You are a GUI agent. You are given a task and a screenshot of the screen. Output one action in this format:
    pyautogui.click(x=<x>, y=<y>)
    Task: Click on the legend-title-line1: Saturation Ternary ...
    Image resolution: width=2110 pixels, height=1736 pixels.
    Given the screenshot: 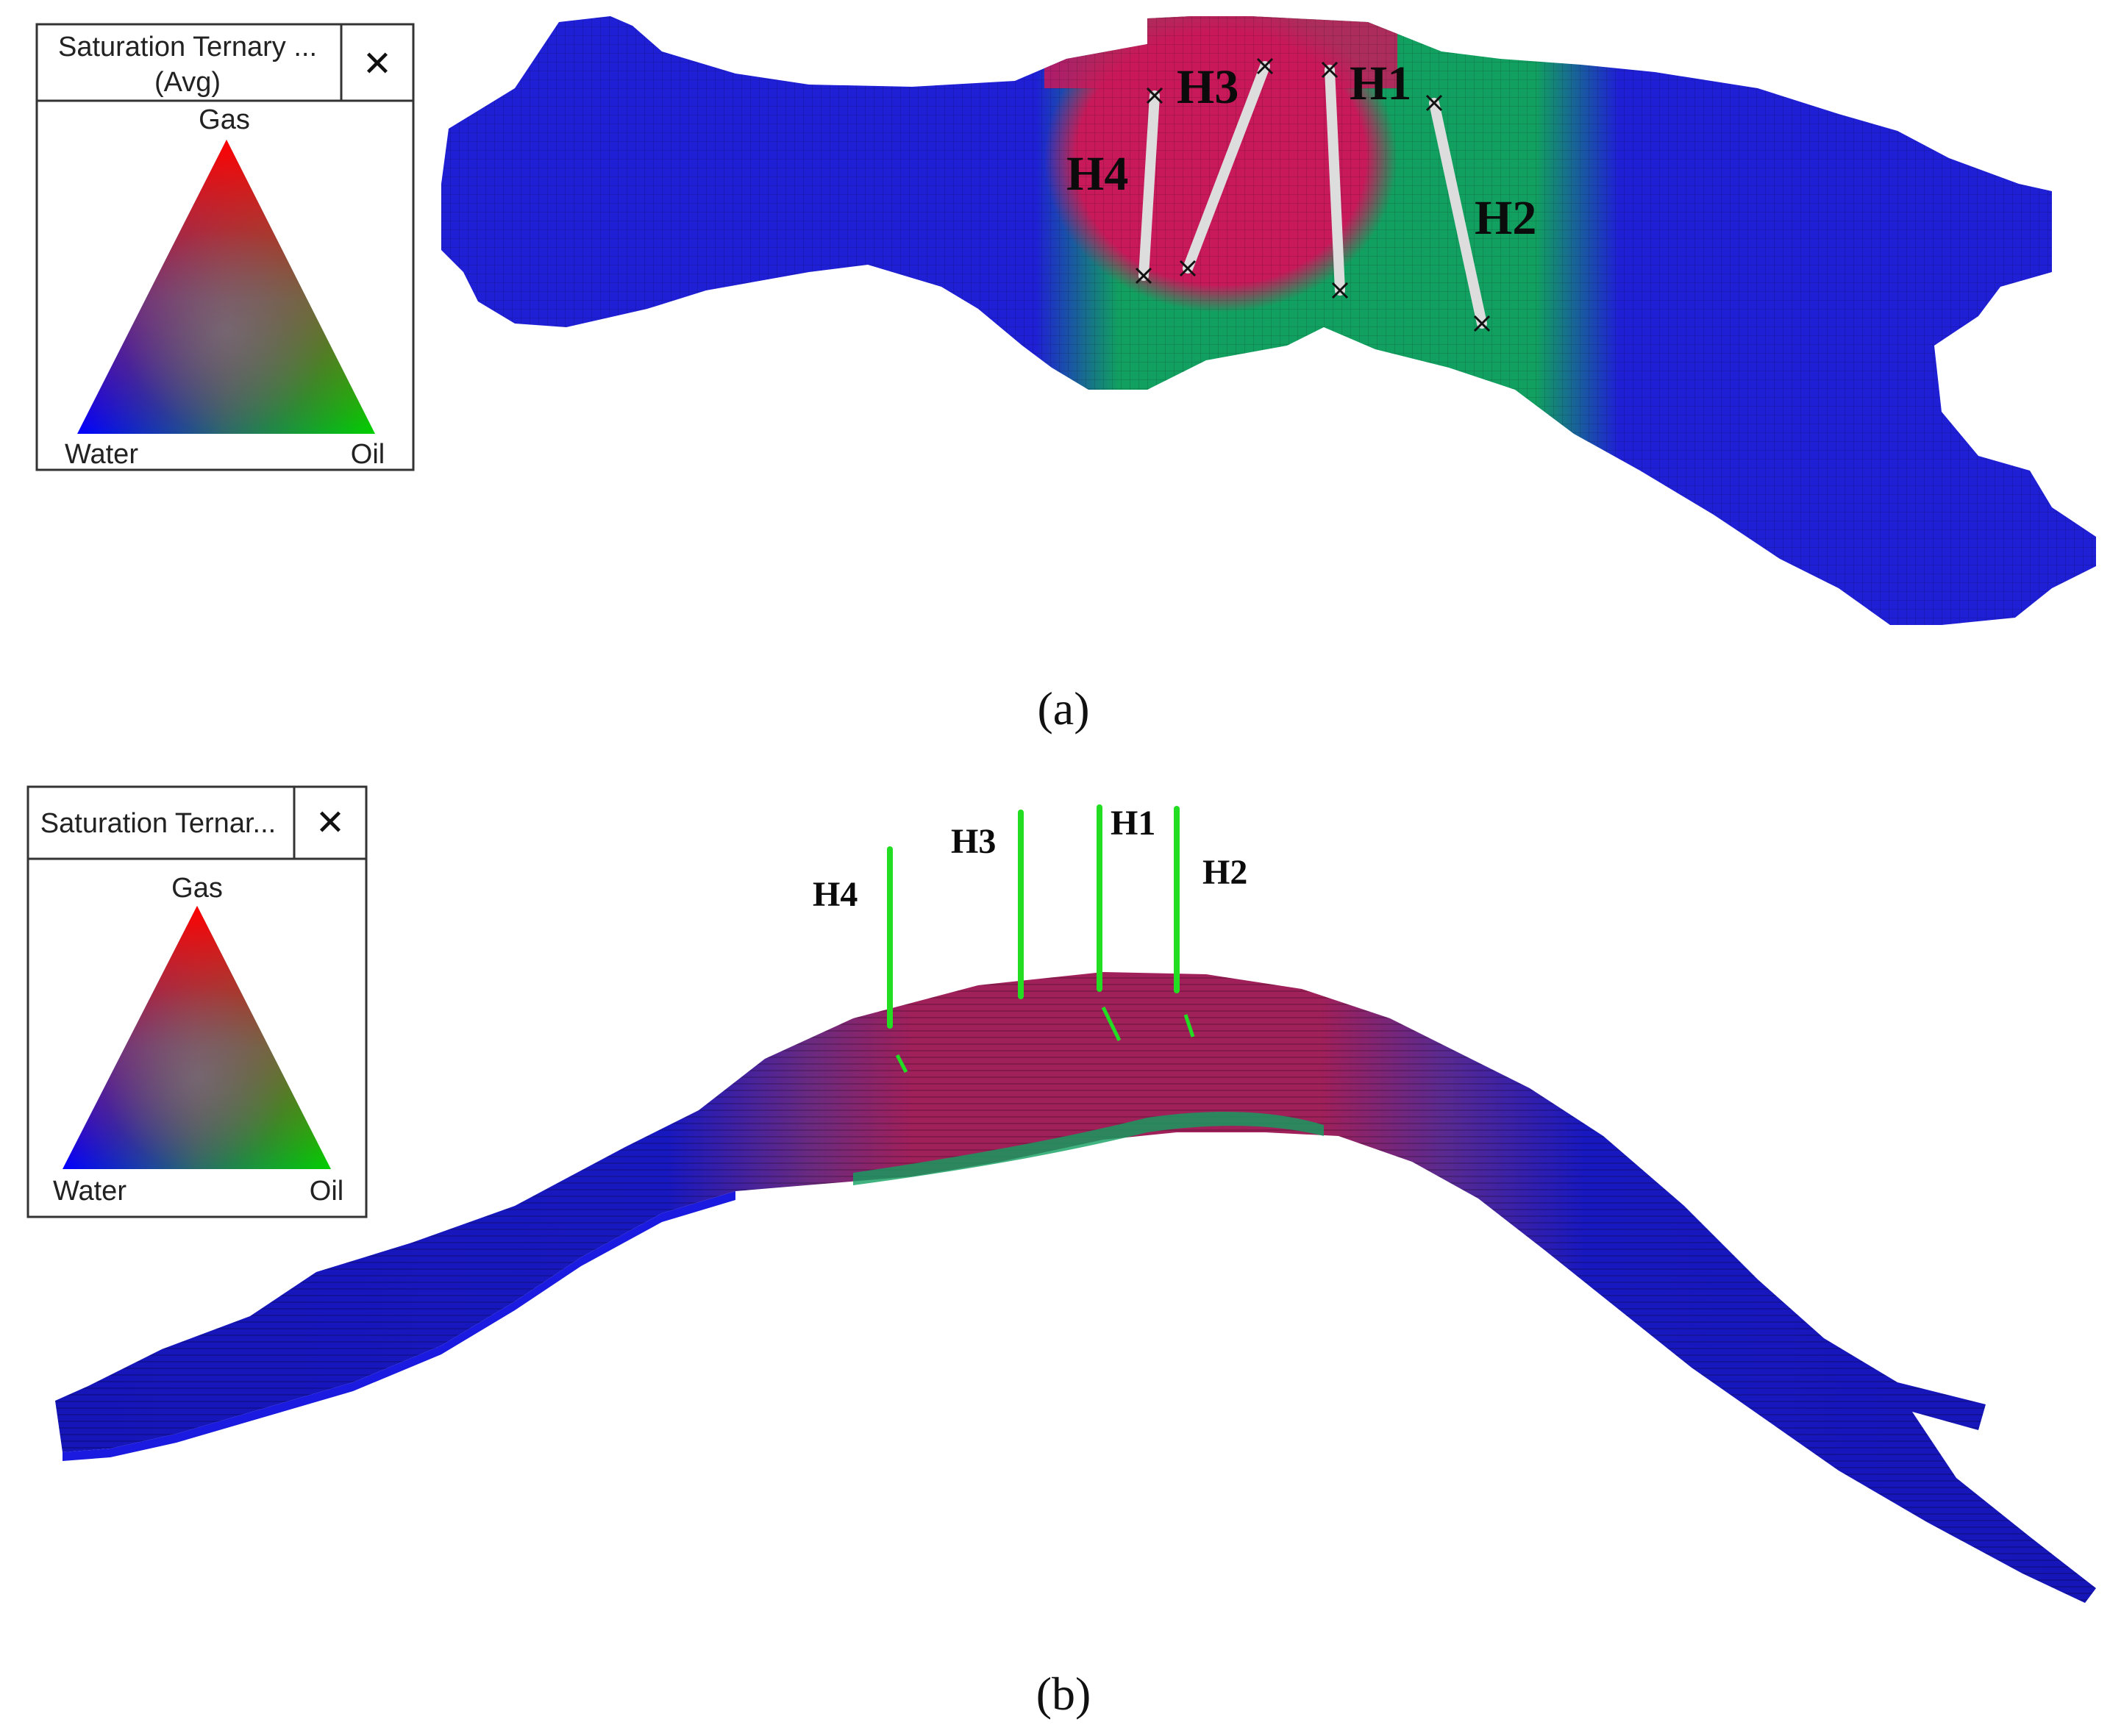 What is the action you would take?
    pyautogui.click(x=187, y=47)
    